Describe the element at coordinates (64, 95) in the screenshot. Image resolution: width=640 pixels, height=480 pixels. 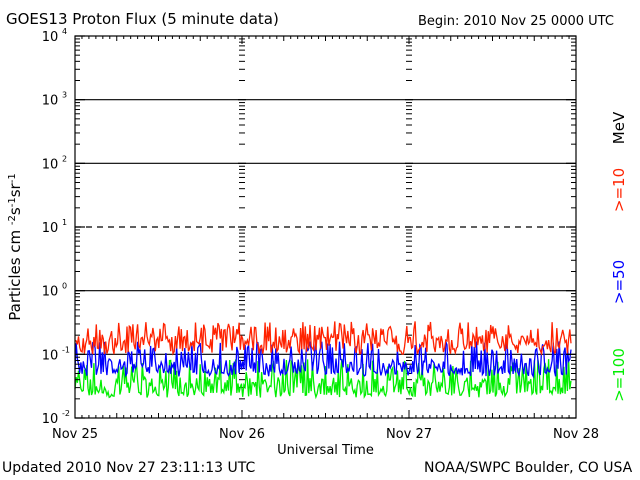
I see `y-tick-exponent: 3` at that location.